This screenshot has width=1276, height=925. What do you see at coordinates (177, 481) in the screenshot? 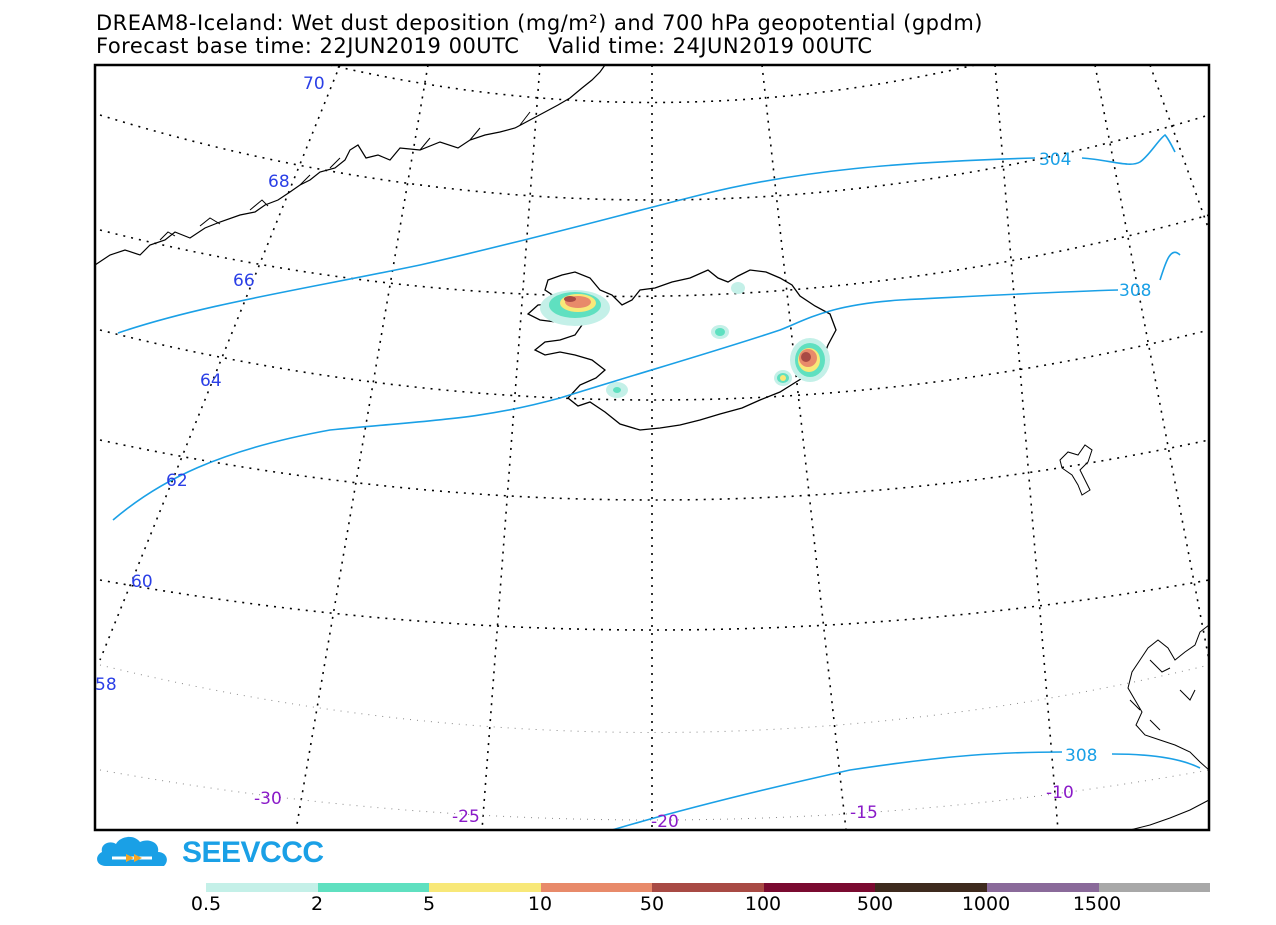
I see `lat-label: 62` at bounding box center [177, 481].